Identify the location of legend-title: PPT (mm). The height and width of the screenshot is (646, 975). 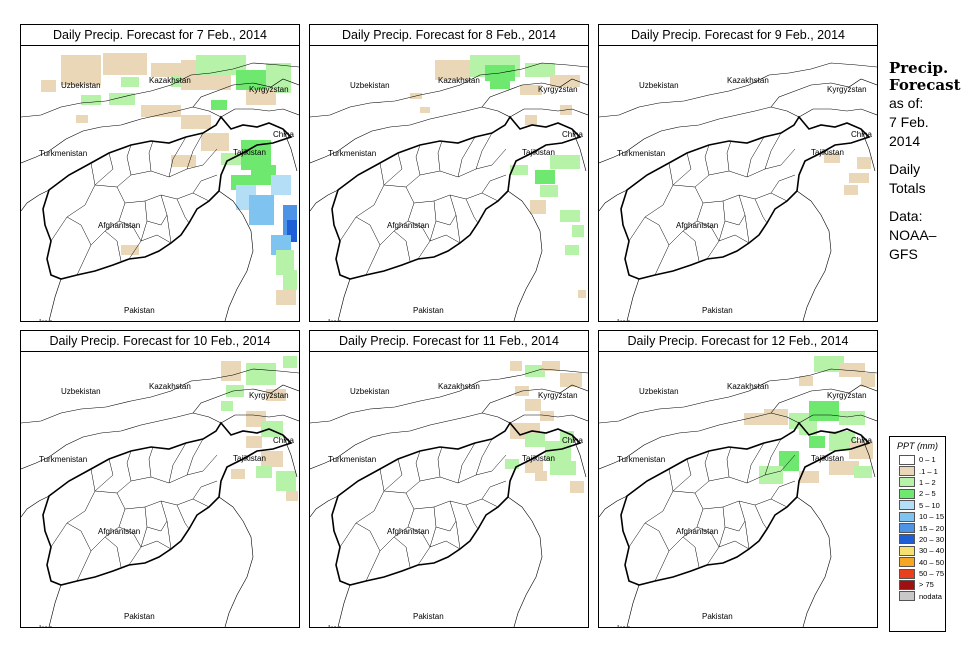
(917, 446).